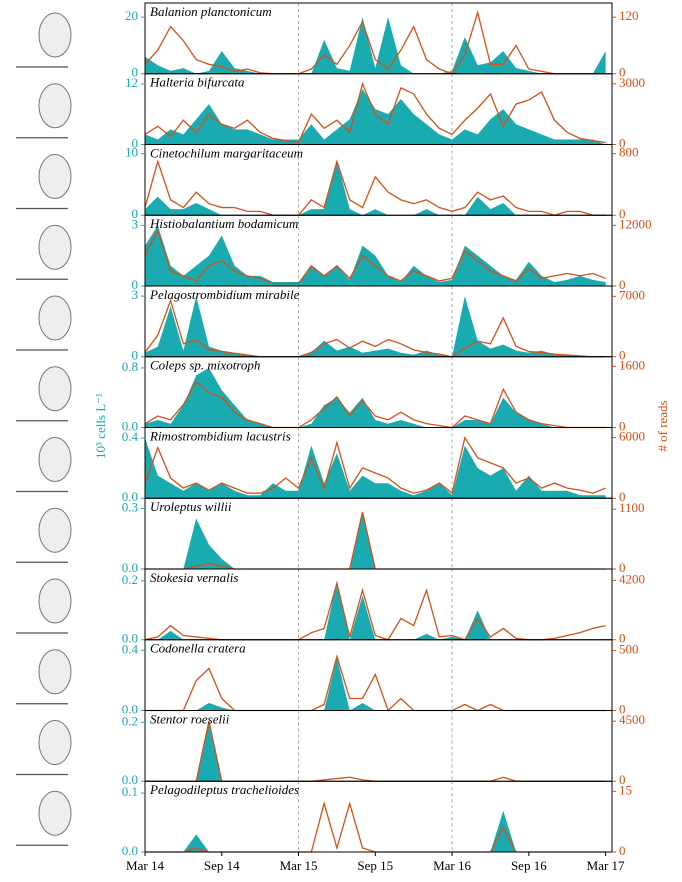  I want to click on y2-tick-label: 1600, so click(632, 364).